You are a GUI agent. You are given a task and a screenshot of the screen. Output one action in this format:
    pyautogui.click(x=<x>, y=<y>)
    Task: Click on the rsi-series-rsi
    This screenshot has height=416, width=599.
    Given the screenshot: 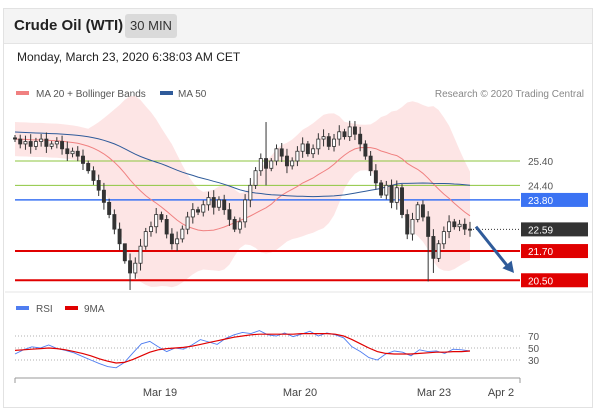 What is the action you would take?
    pyautogui.click(x=242, y=349)
    